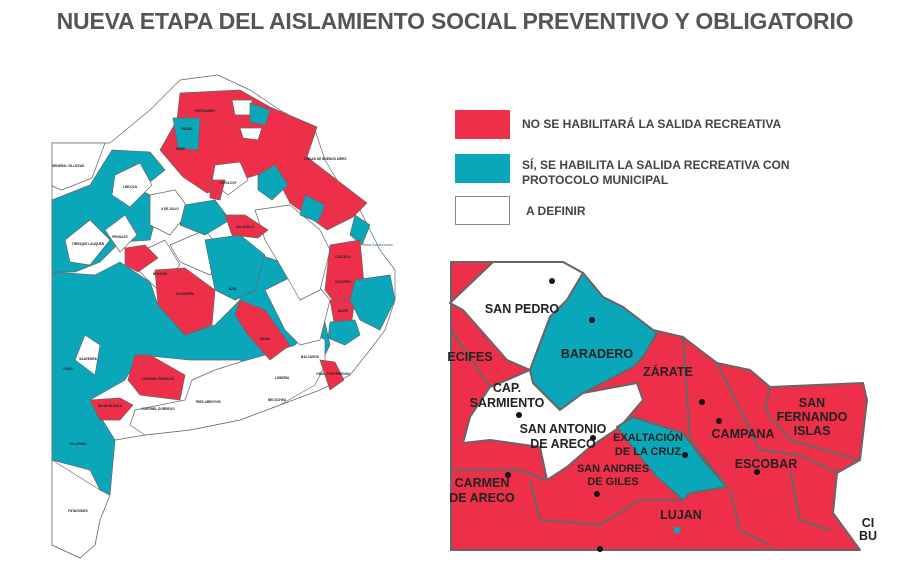  What do you see at coordinates (563, 429) in the screenshot?
I see `inset-label: SAN ANTONIO` at bounding box center [563, 429].